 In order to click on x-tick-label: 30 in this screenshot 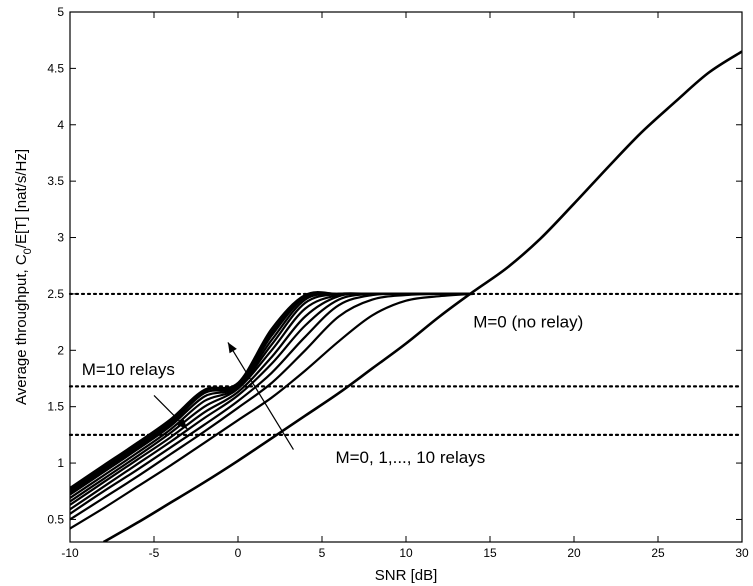, I will do `click(742, 553)`.